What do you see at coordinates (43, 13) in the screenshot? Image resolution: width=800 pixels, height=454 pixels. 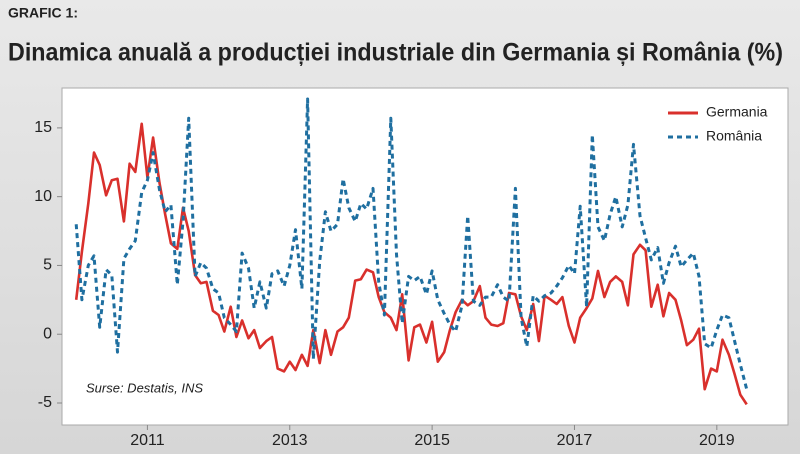 I see `chart-label: GRAFIC 1:` at bounding box center [43, 13].